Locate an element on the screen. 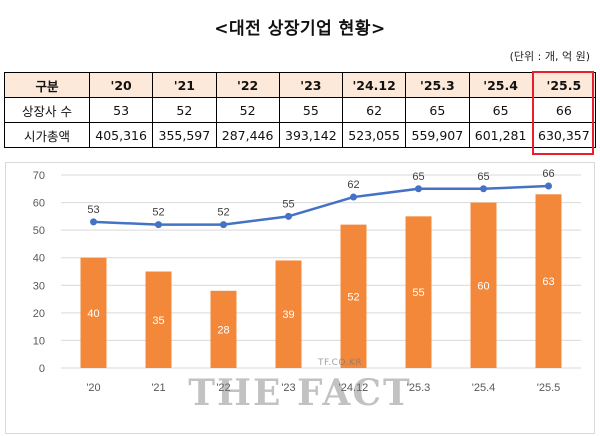 The width and height of the screenshot is (600, 436). line-value-label: 62 is located at coordinates (353, 185).